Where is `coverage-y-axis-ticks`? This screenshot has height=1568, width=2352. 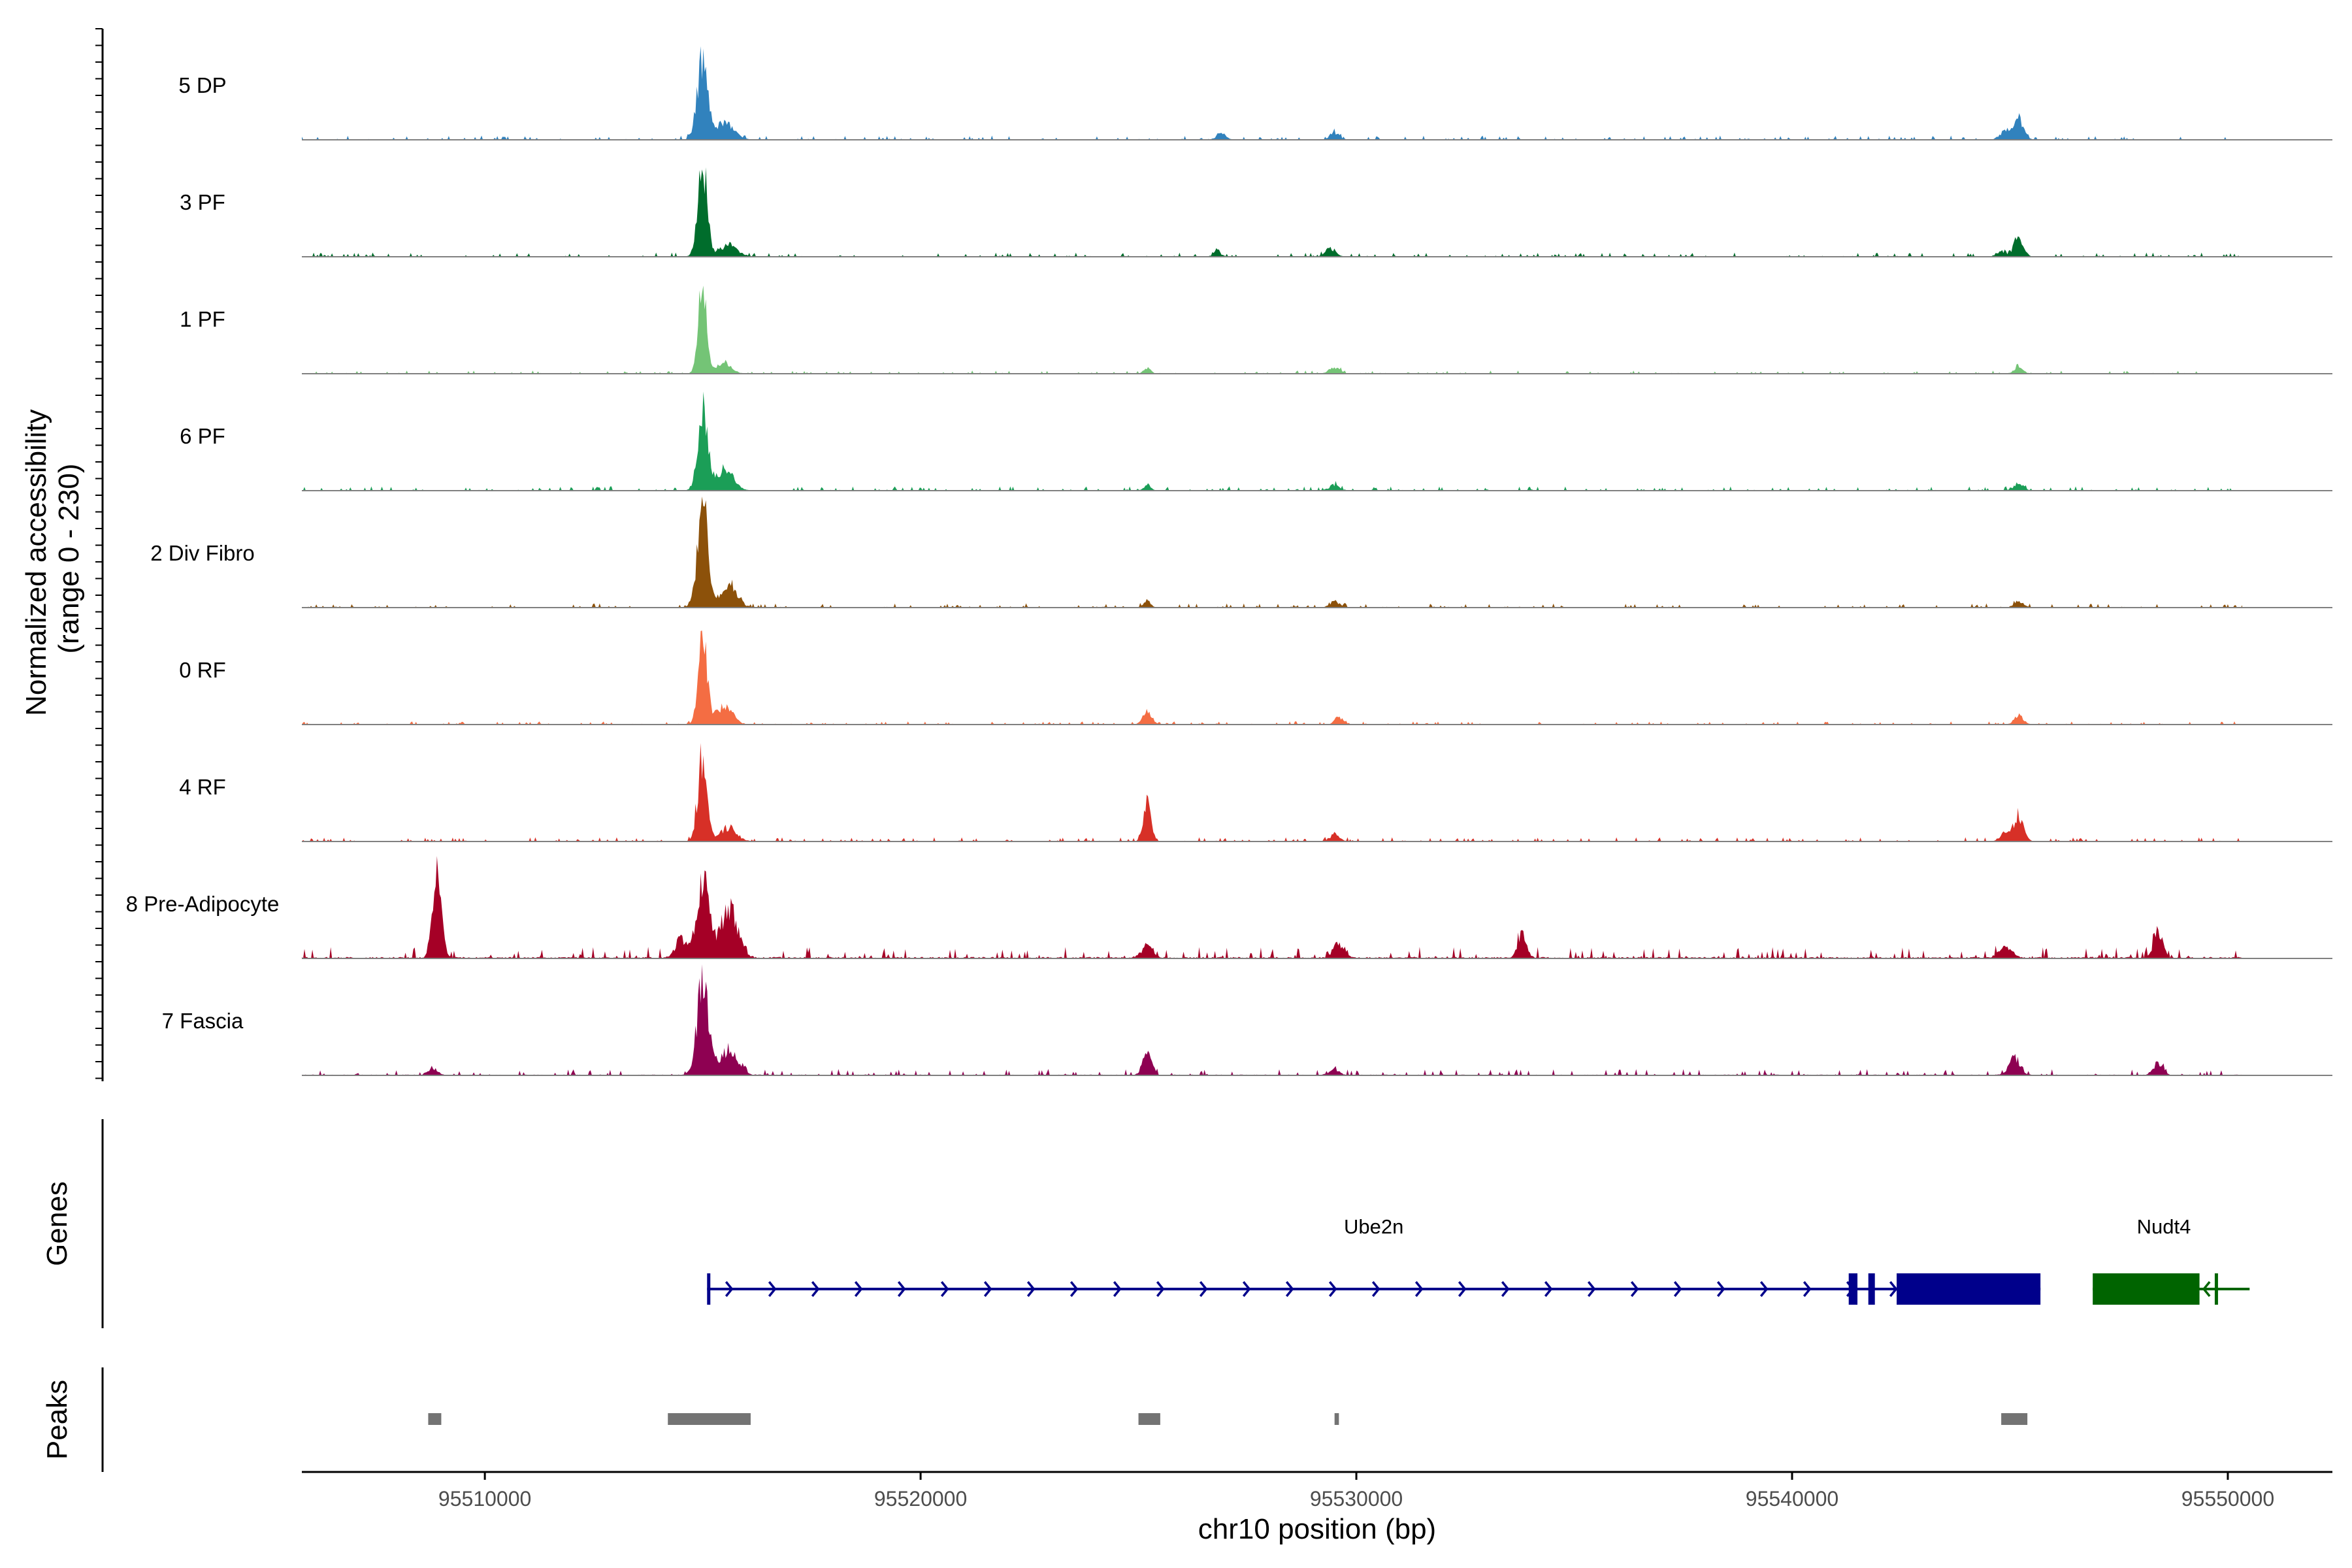
coverage-y-axis-ticks is located at coordinates (99, 553).